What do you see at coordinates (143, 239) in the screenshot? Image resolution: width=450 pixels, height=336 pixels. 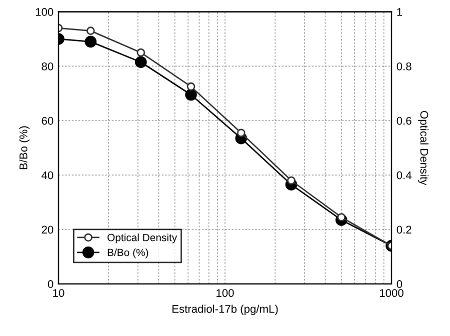 I see `legend-label: Optical Density` at bounding box center [143, 239].